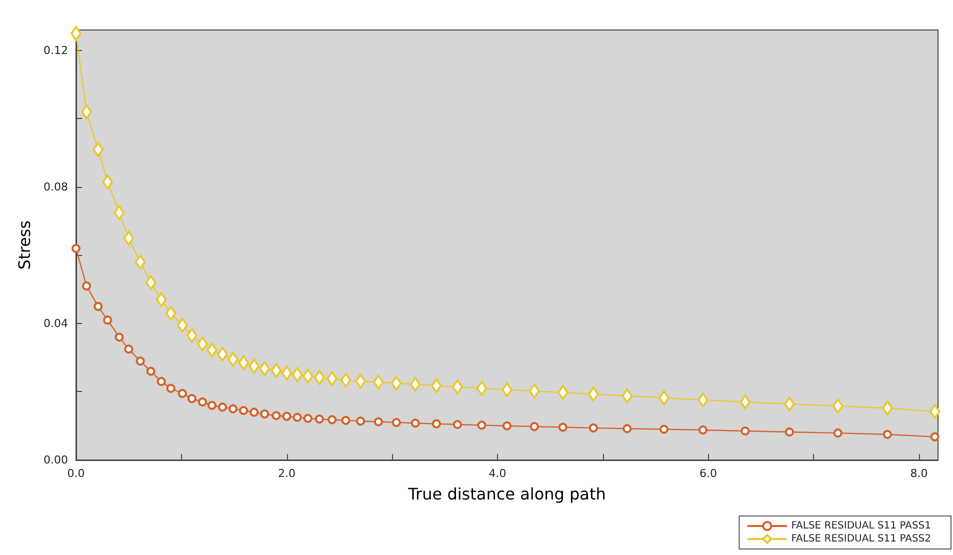 The height and width of the screenshot is (555, 953). I want to click on y-tick-label: 0.08, so click(56, 187).